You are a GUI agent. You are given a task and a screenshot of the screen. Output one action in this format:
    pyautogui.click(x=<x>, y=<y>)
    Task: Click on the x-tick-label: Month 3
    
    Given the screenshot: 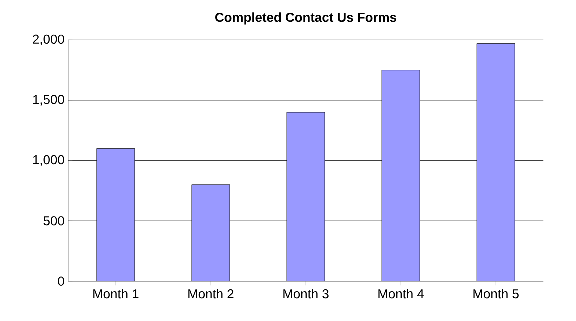 What is the action you would take?
    pyautogui.click(x=306, y=294)
    